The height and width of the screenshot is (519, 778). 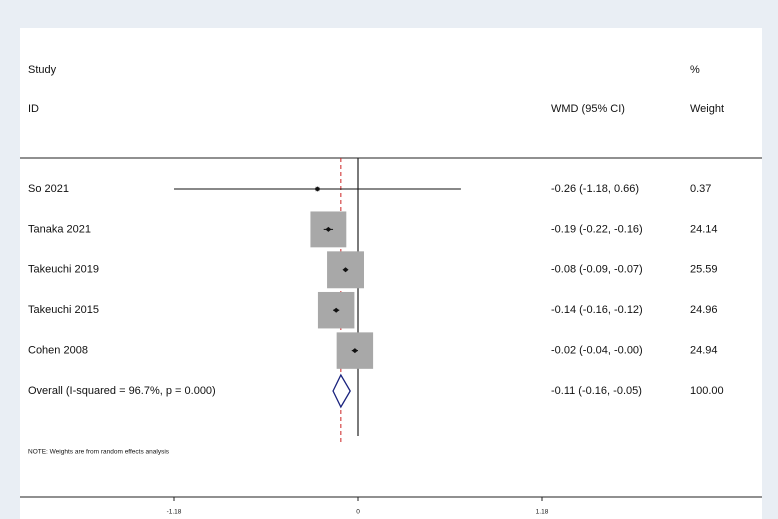 I want to click on x-tick-label: 1.18, so click(x=542, y=512).